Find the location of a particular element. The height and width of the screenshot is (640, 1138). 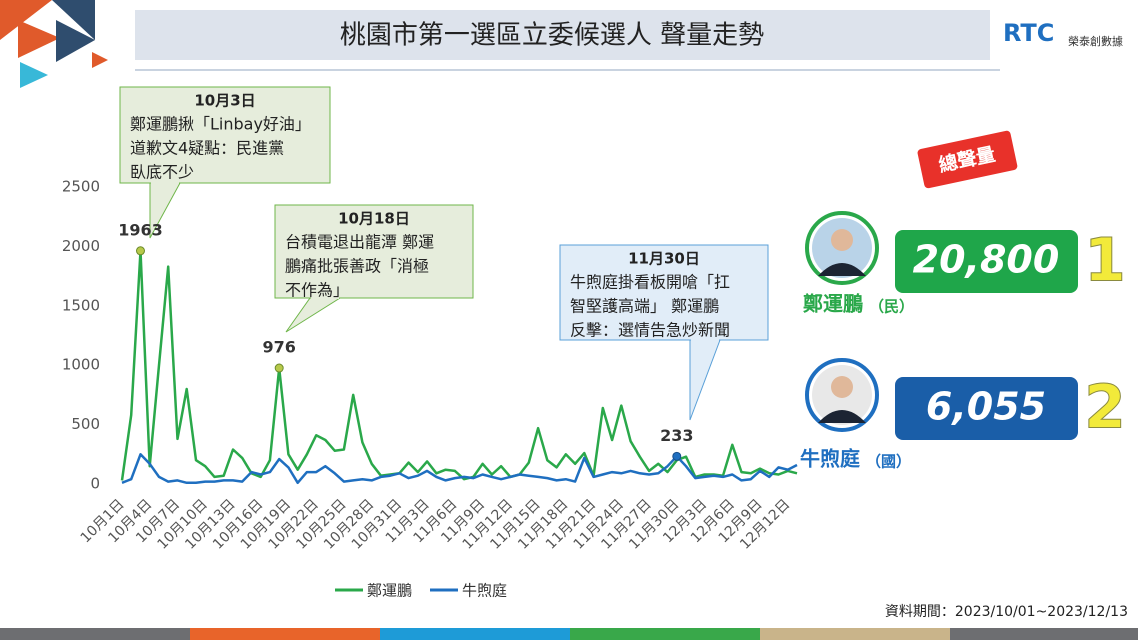

callout-line: 智堅護高端」 鄭運鵬 is located at coordinates (644, 306).